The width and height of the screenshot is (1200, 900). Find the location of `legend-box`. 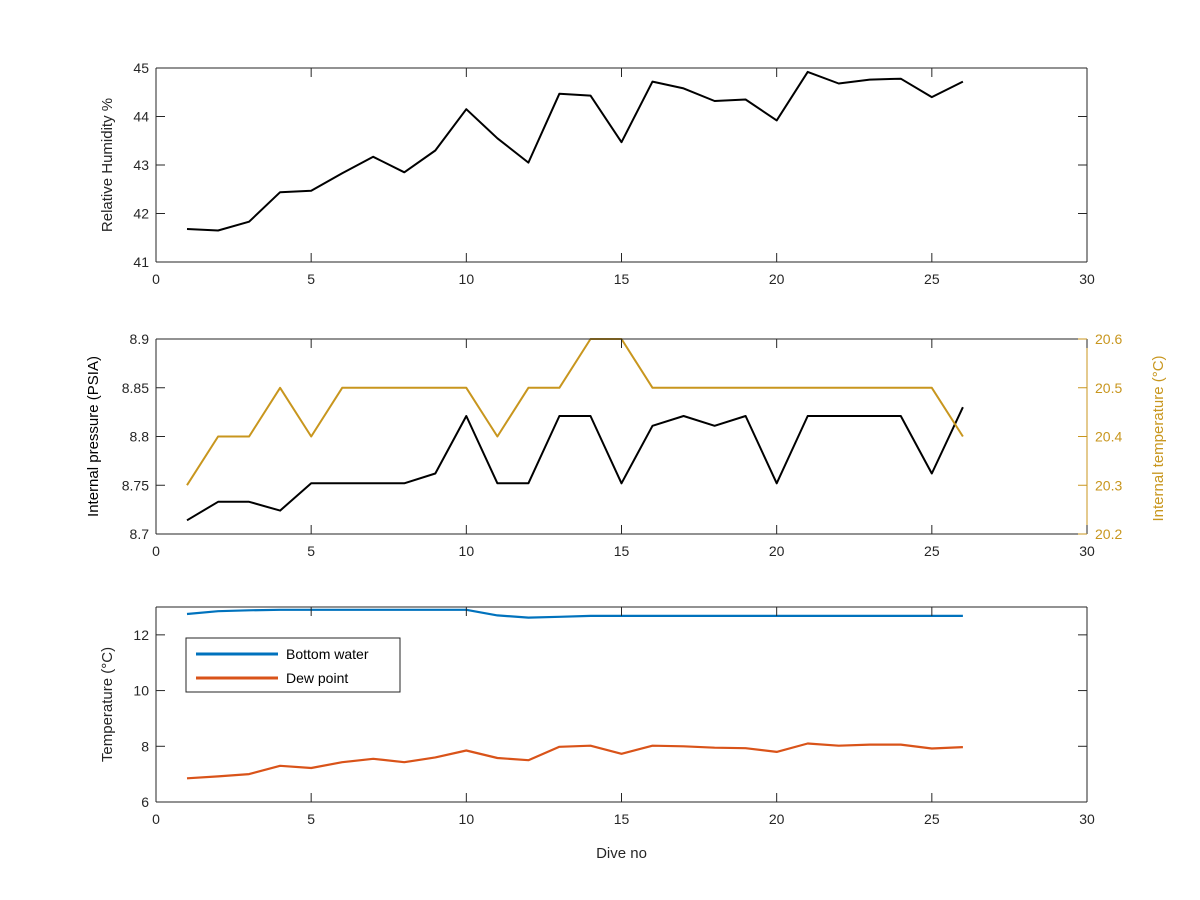

legend-box is located at coordinates (293, 665).